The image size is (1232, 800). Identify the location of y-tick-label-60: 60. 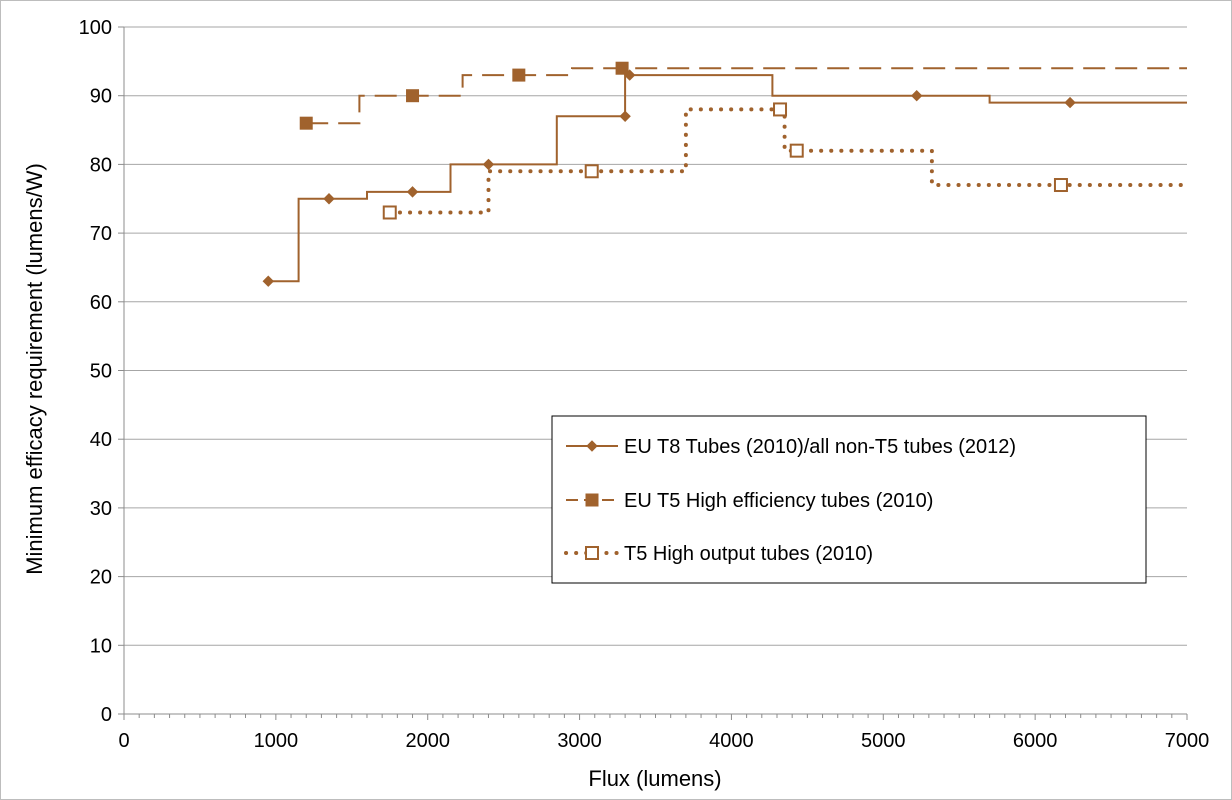
(101, 303).